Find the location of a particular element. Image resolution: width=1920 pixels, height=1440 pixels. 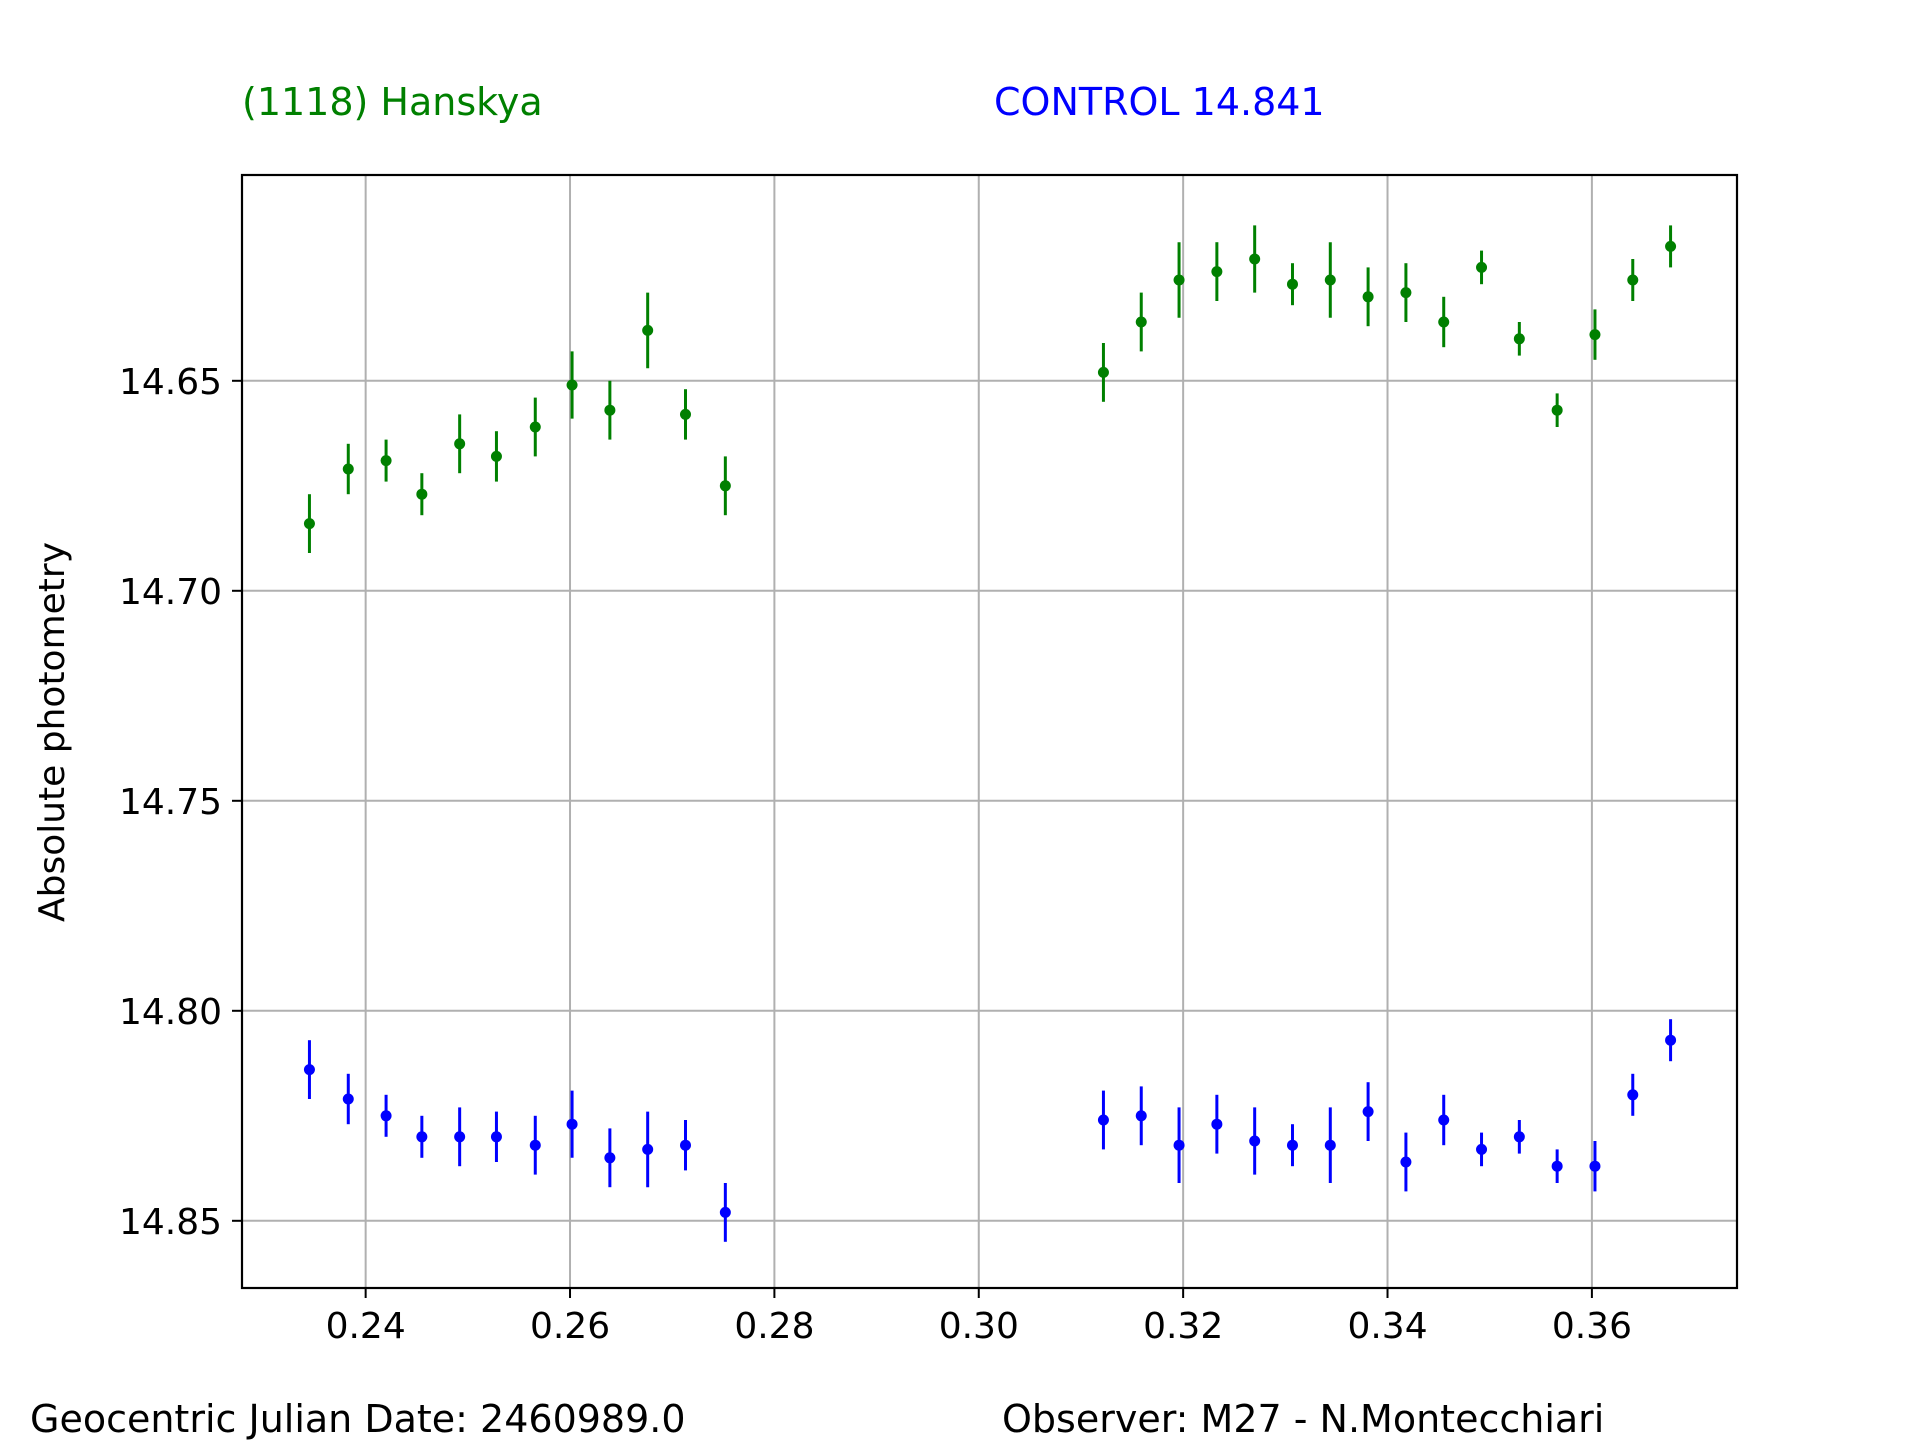

y-tick-label: 14.65 is located at coordinates (170, 382).